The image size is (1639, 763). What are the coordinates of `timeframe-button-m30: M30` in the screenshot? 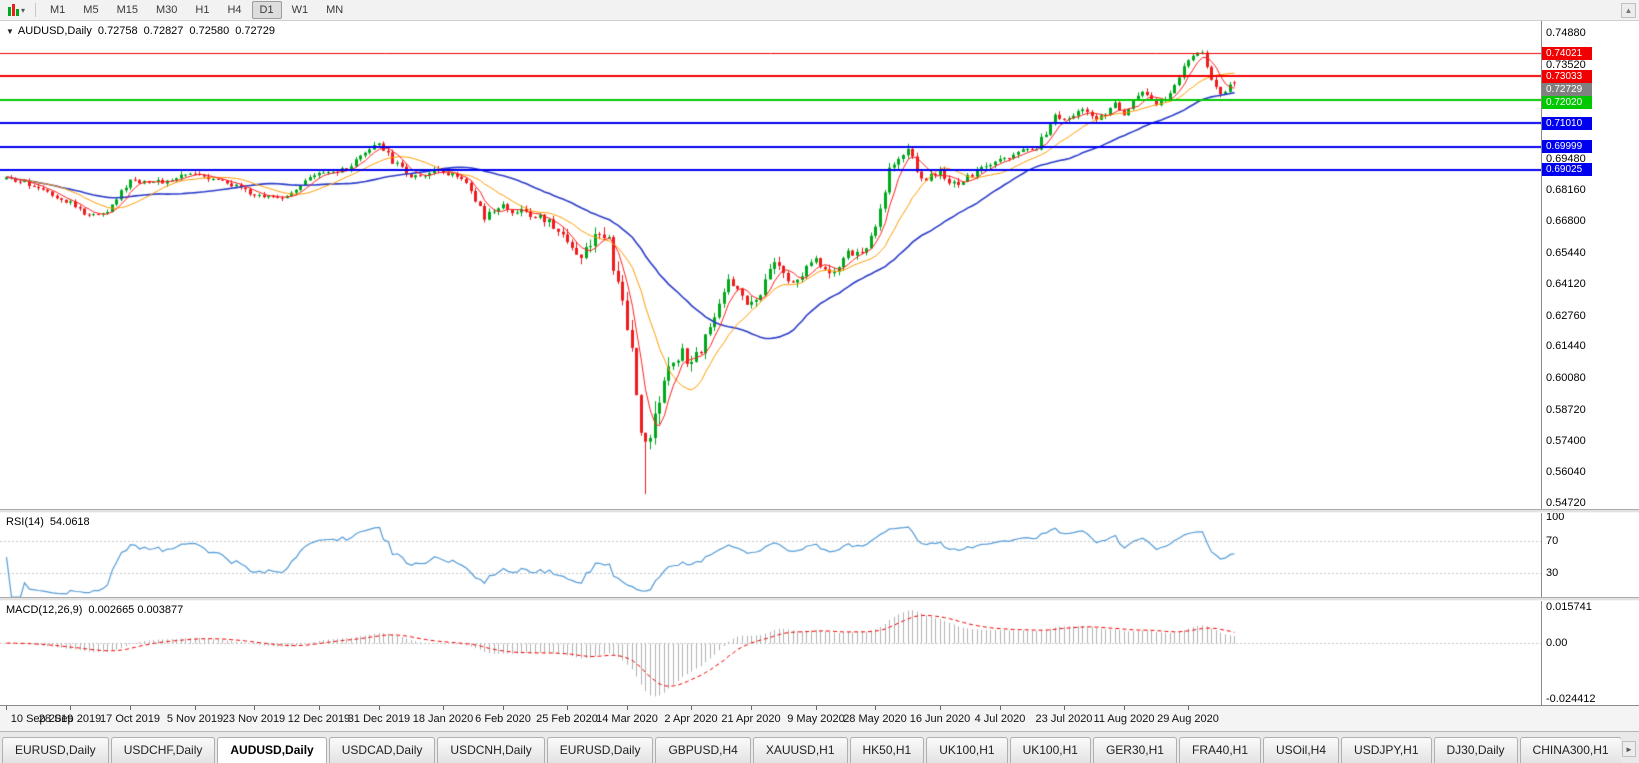 It's located at (166, 10).